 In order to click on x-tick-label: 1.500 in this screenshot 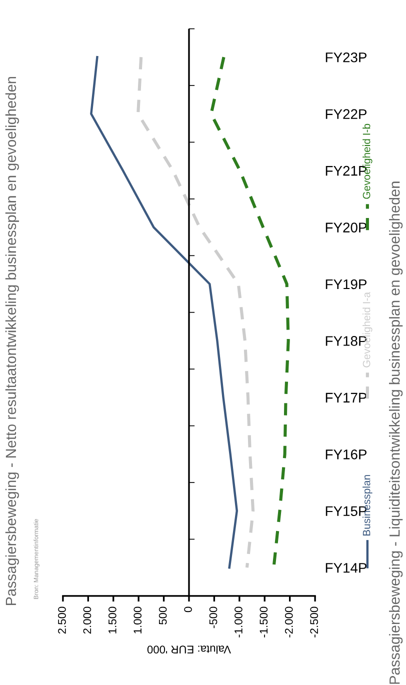, I will do `click(112, 620)`.